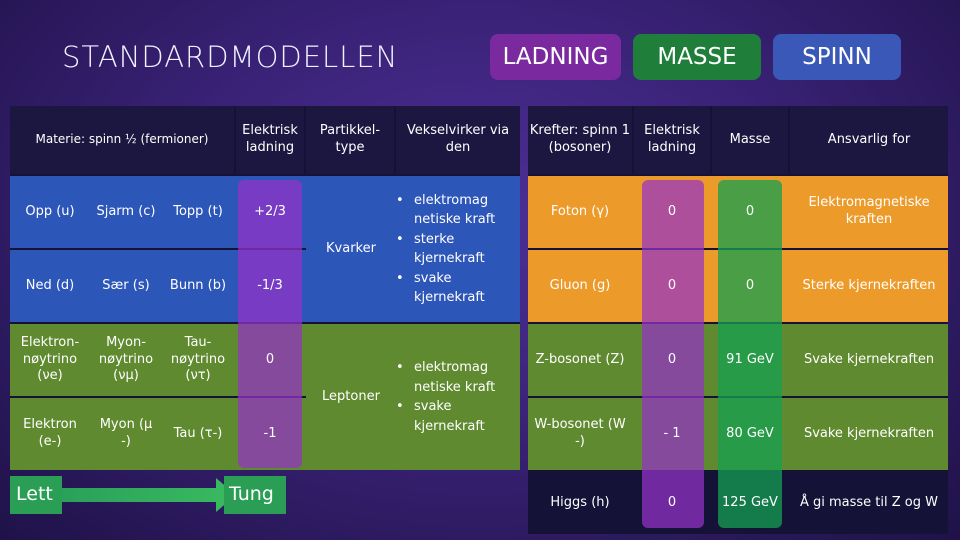 Image resolution: width=960 pixels, height=540 pixels. Describe the element at coordinates (122, 140) in the screenshot. I see `header-matter: Materie: spinn ½ (fermioner)` at that location.